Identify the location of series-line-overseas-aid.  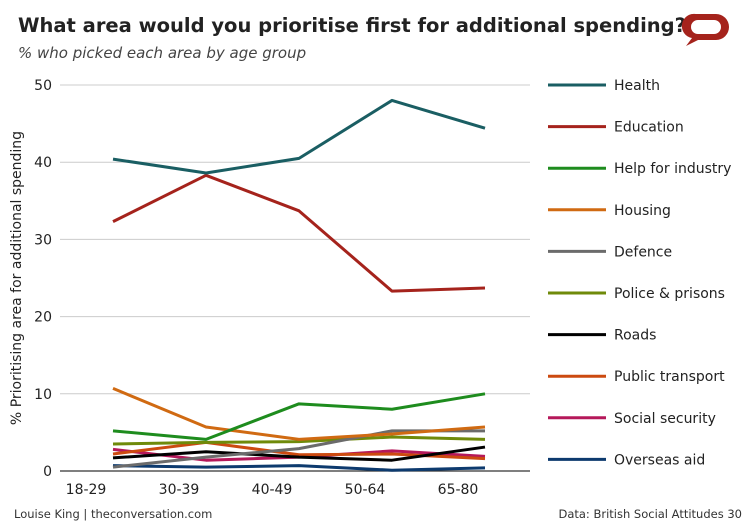
(299, 468).